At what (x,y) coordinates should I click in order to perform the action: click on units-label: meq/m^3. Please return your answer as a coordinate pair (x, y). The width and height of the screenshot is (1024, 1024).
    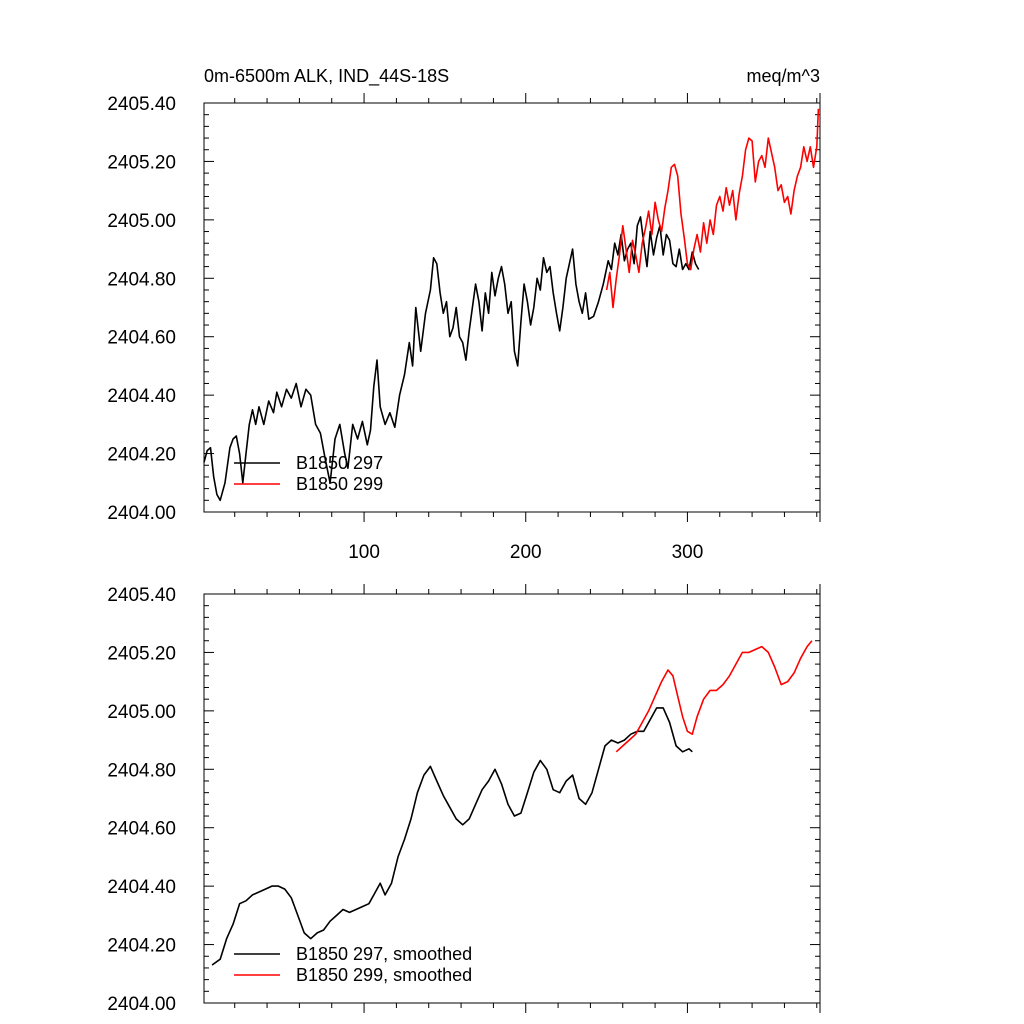
    Looking at the image, I should click on (783, 76).